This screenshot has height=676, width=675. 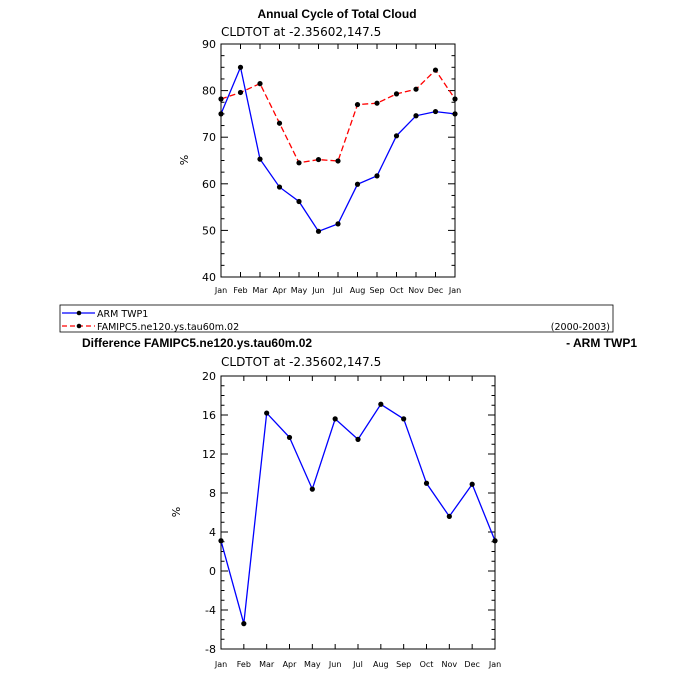 What do you see at coordinates (184, 160) in the screenshot?
I see `top-y-axis-label: %` at bounding box center [184, 160].